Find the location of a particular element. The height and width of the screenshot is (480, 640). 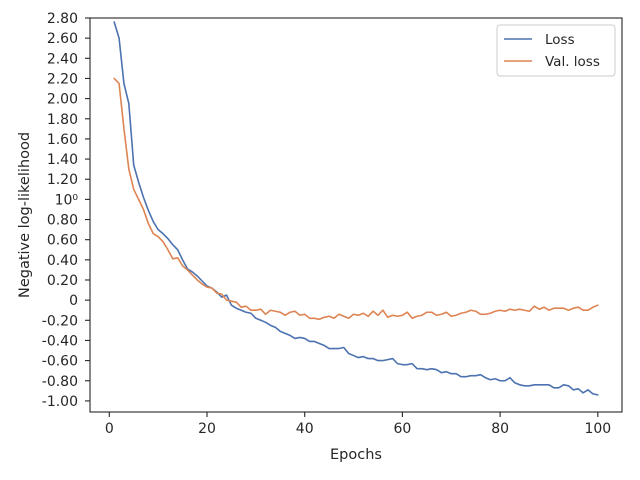

x-tick-label: 100 is located at coordinates (597, 429).